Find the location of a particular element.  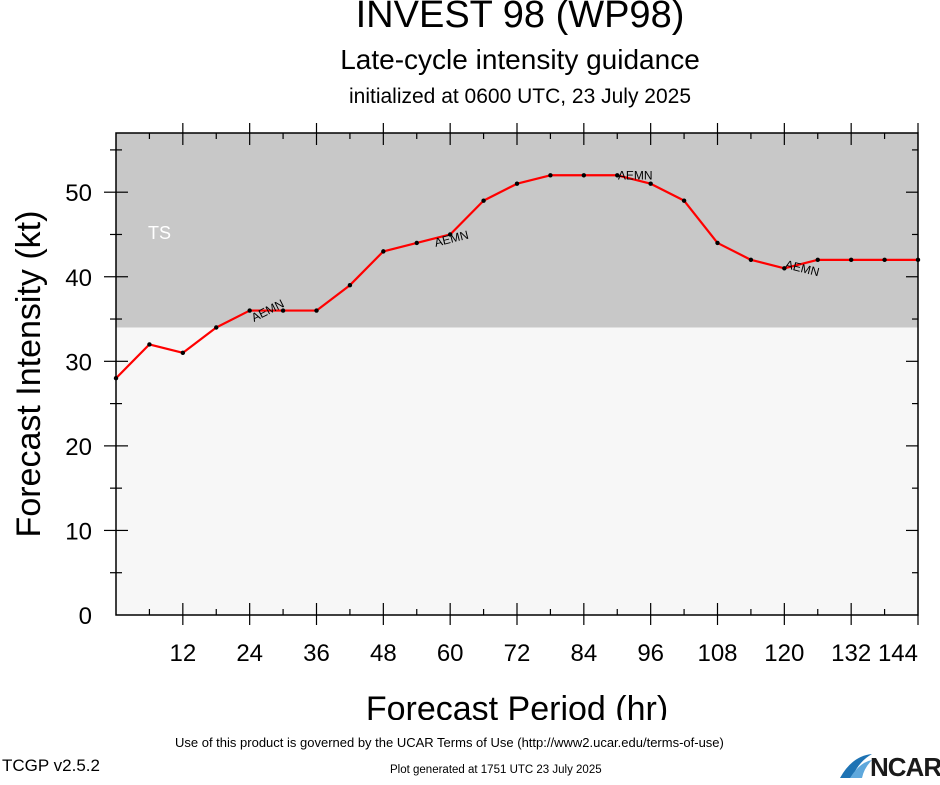

ncar-swoosh-icon is located at coordinates (856, 766).